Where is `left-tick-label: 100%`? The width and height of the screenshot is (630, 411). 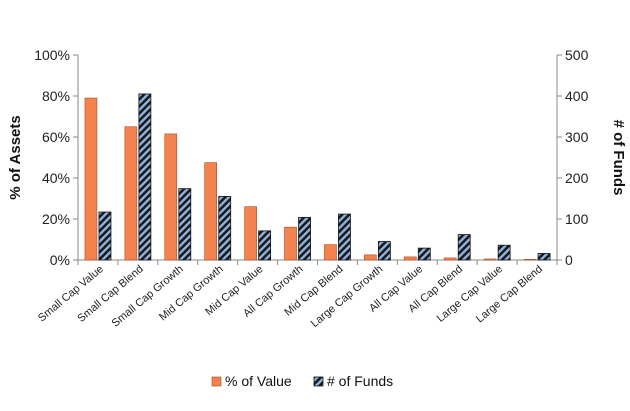
left-tick-label: 100% is located at coordinates (52, 55).